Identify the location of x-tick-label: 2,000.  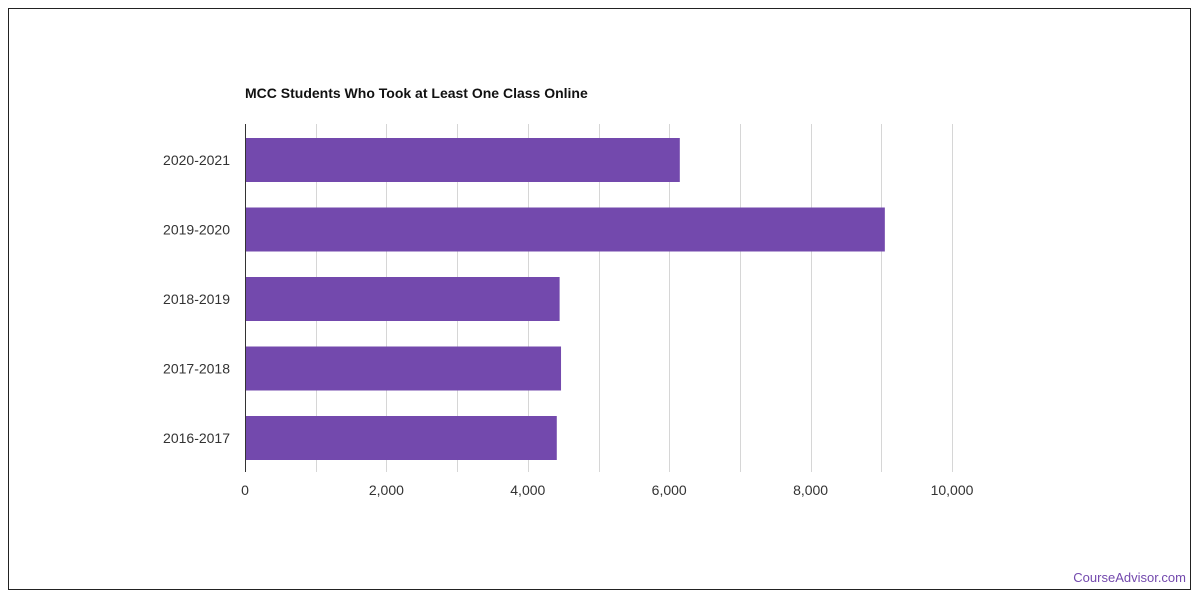
(386, 490).